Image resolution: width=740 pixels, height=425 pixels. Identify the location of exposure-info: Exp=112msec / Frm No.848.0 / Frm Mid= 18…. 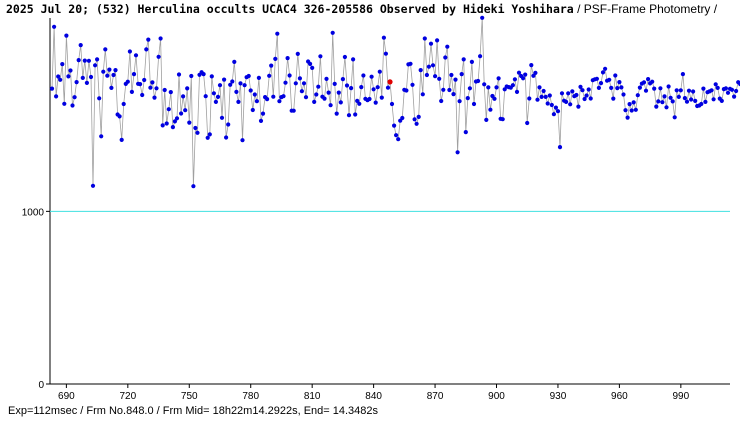
(193, 411).